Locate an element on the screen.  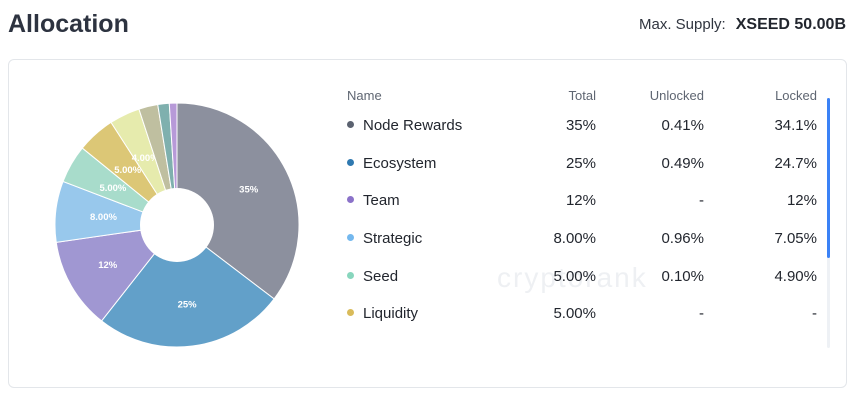
row-locked: 12% is located at coordinates (801, 201).